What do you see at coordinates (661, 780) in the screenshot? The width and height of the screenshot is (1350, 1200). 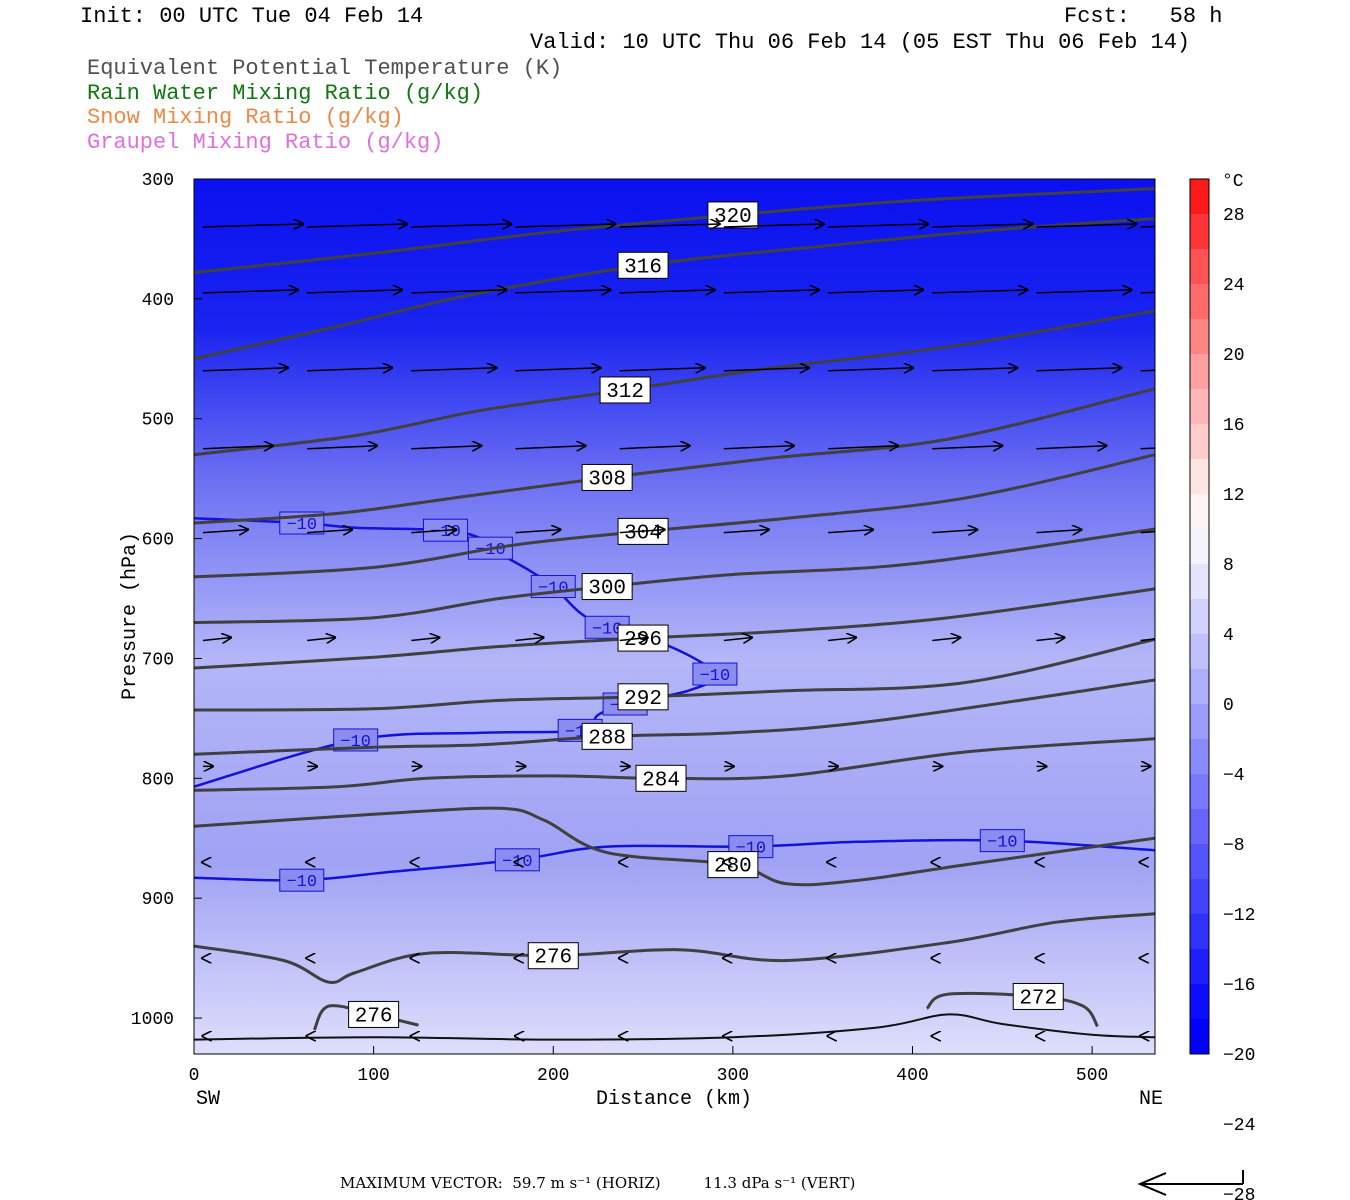 I see `theta-e-label: 284` at bounding box center [661, 780].